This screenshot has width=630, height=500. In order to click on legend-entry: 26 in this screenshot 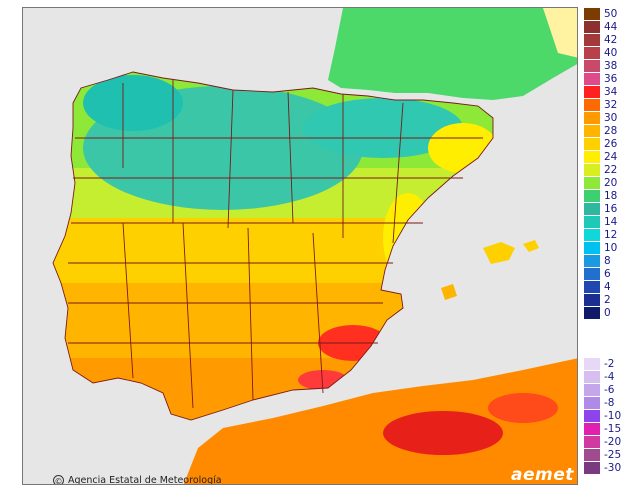, I will do `click(605, 144)`.